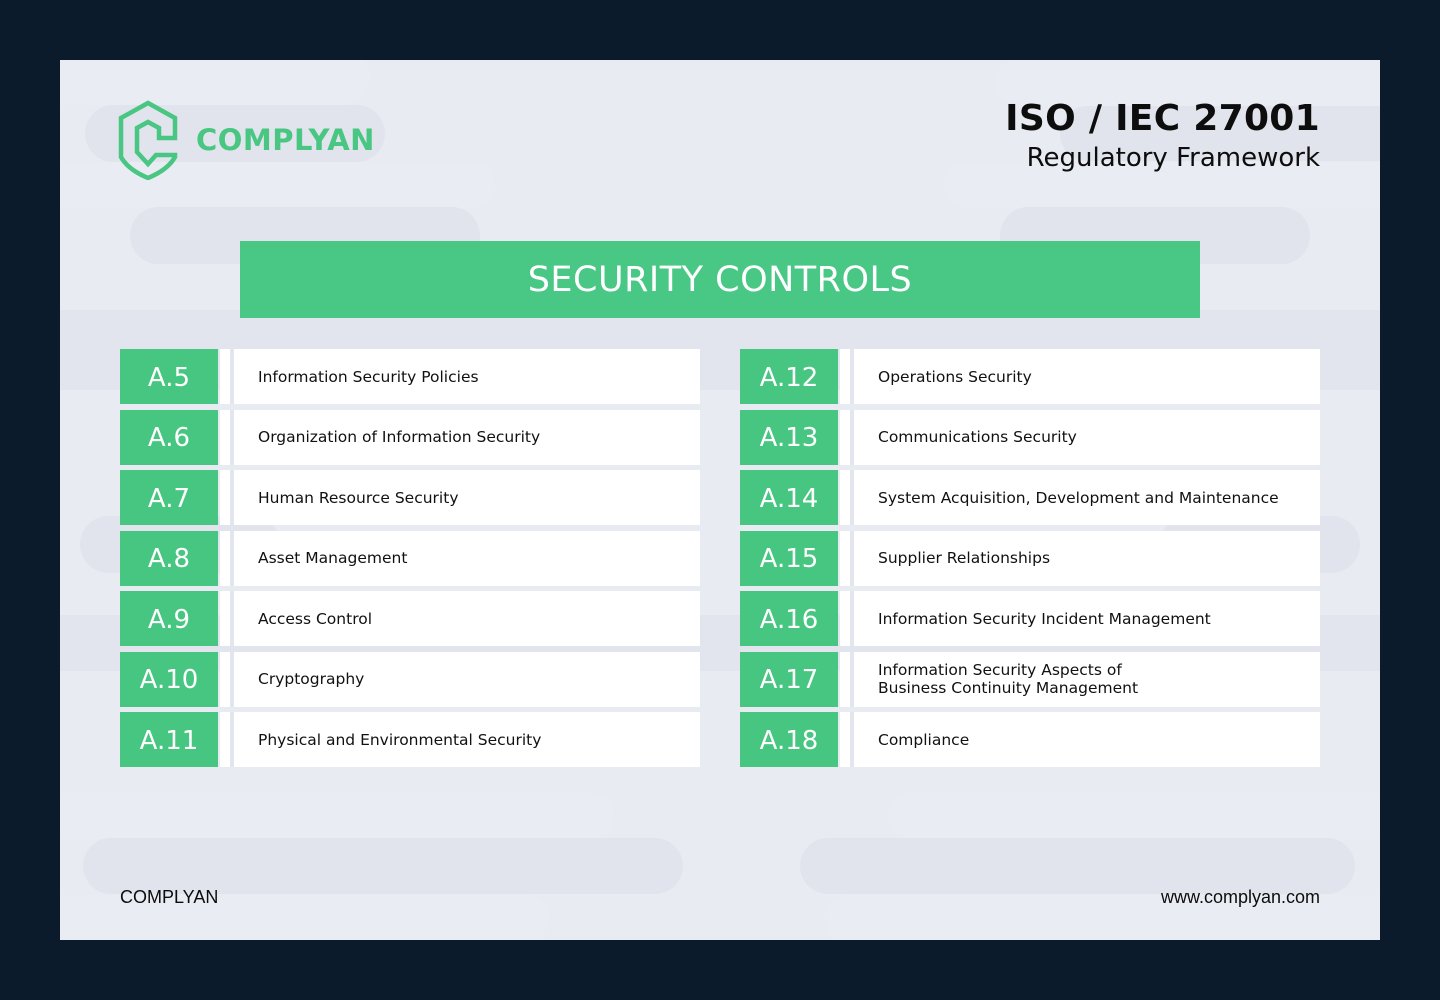 The height and width of the screenshot is (1000, 1440). I want to click on control-code: A.16, so click(789, 618).